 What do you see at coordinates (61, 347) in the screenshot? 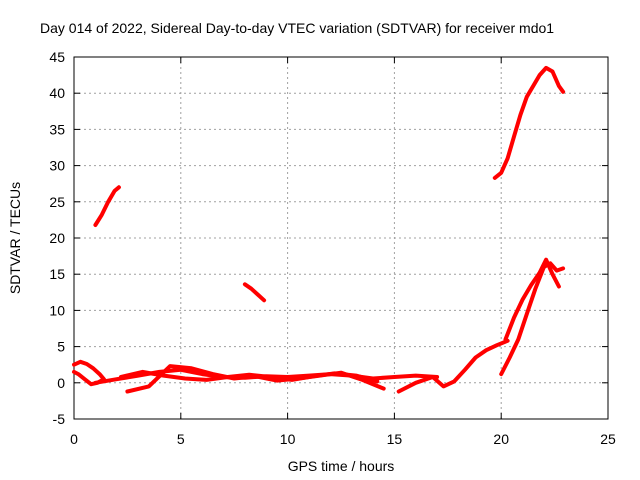
I see `y-tick-label: 5` at bounding box center [61, 347].